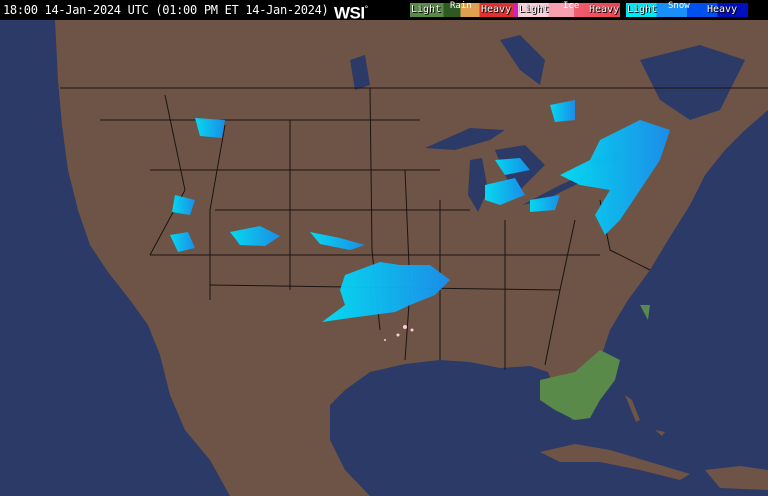 The width and height of the screenshot is (768, 496). What do you see at coordinates (461, 6) in the screenshot?
I see `rain-title: Rain` at bounding box center [461, 6].